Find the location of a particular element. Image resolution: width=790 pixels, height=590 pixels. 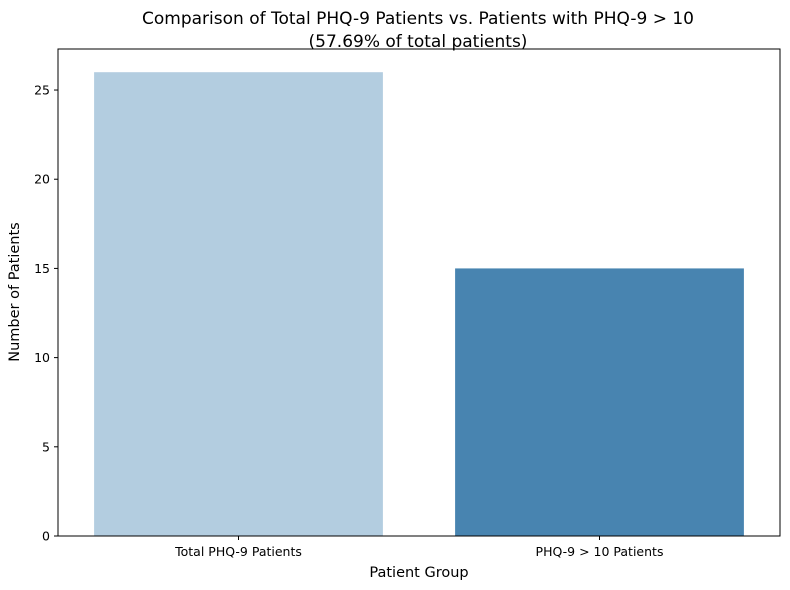

y-axis-label: Number of Patients is located at coordinates (15, 292).